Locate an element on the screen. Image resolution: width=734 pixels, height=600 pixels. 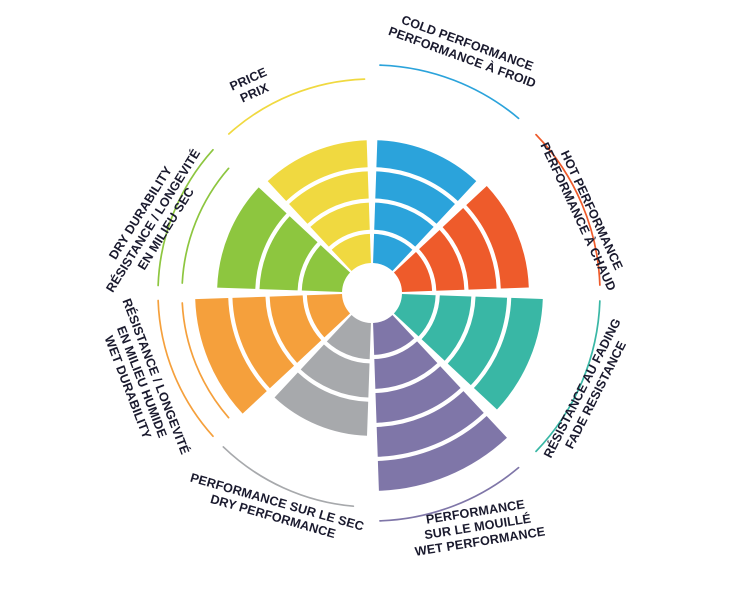
arc-wetd-inner-indicator-arc is located at coordinates (205, 360).